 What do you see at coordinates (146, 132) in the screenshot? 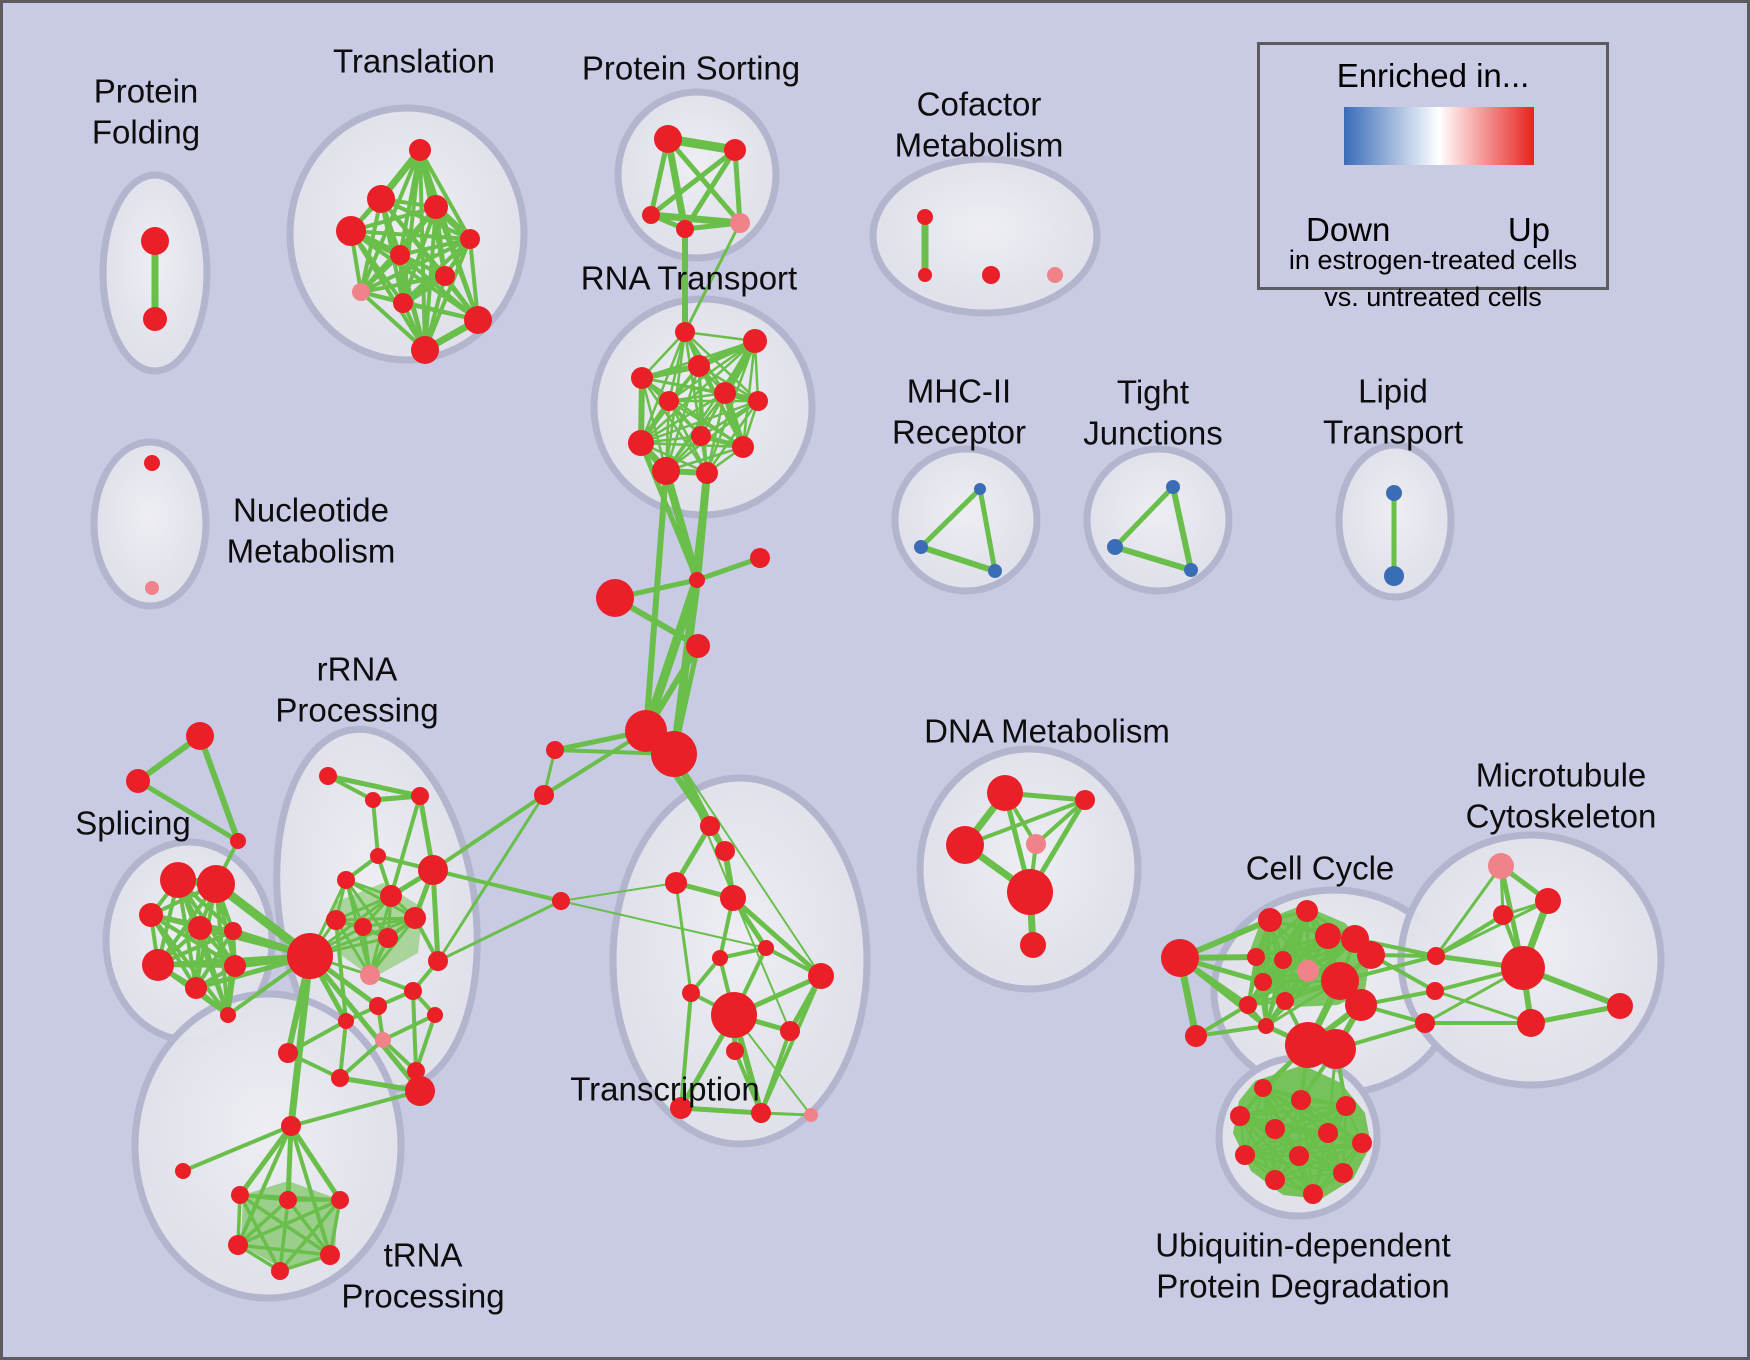
I see `cluster-label-protein_folding: Folding` at bounding box center [146, 132].